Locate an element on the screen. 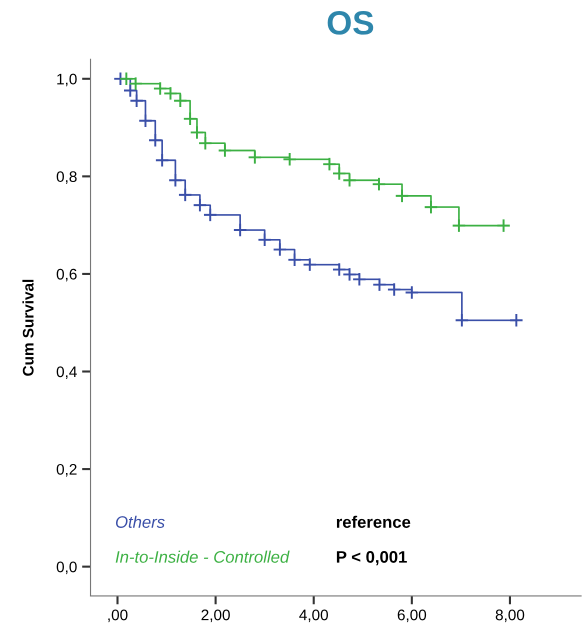 The image size is (584, 624). x-tick-label: ,00 is located at coordinates (118, 616).